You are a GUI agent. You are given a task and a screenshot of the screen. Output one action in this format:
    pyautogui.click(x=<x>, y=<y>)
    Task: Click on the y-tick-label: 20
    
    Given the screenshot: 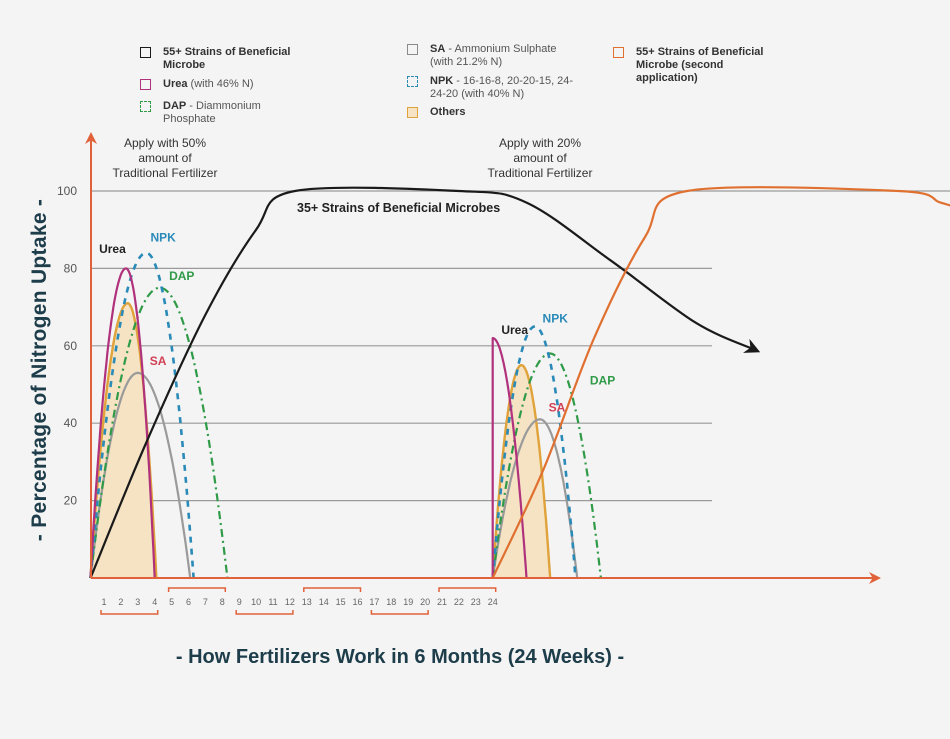 What is the action you would take?
    pyautogui.click(x=71, y=501)
    